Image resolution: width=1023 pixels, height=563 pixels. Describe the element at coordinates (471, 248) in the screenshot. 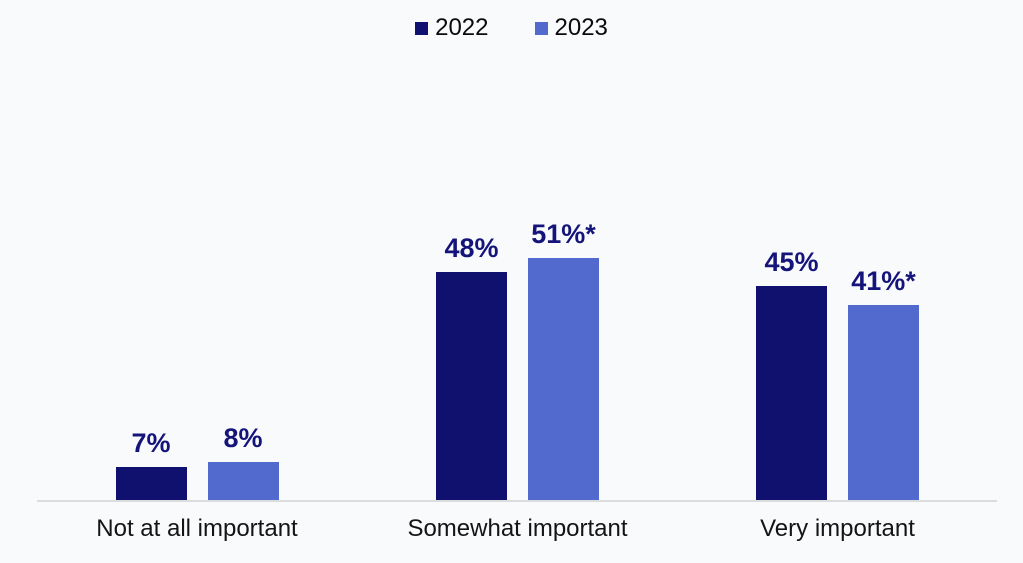

I see `bar-value-label: 48%` at that location.